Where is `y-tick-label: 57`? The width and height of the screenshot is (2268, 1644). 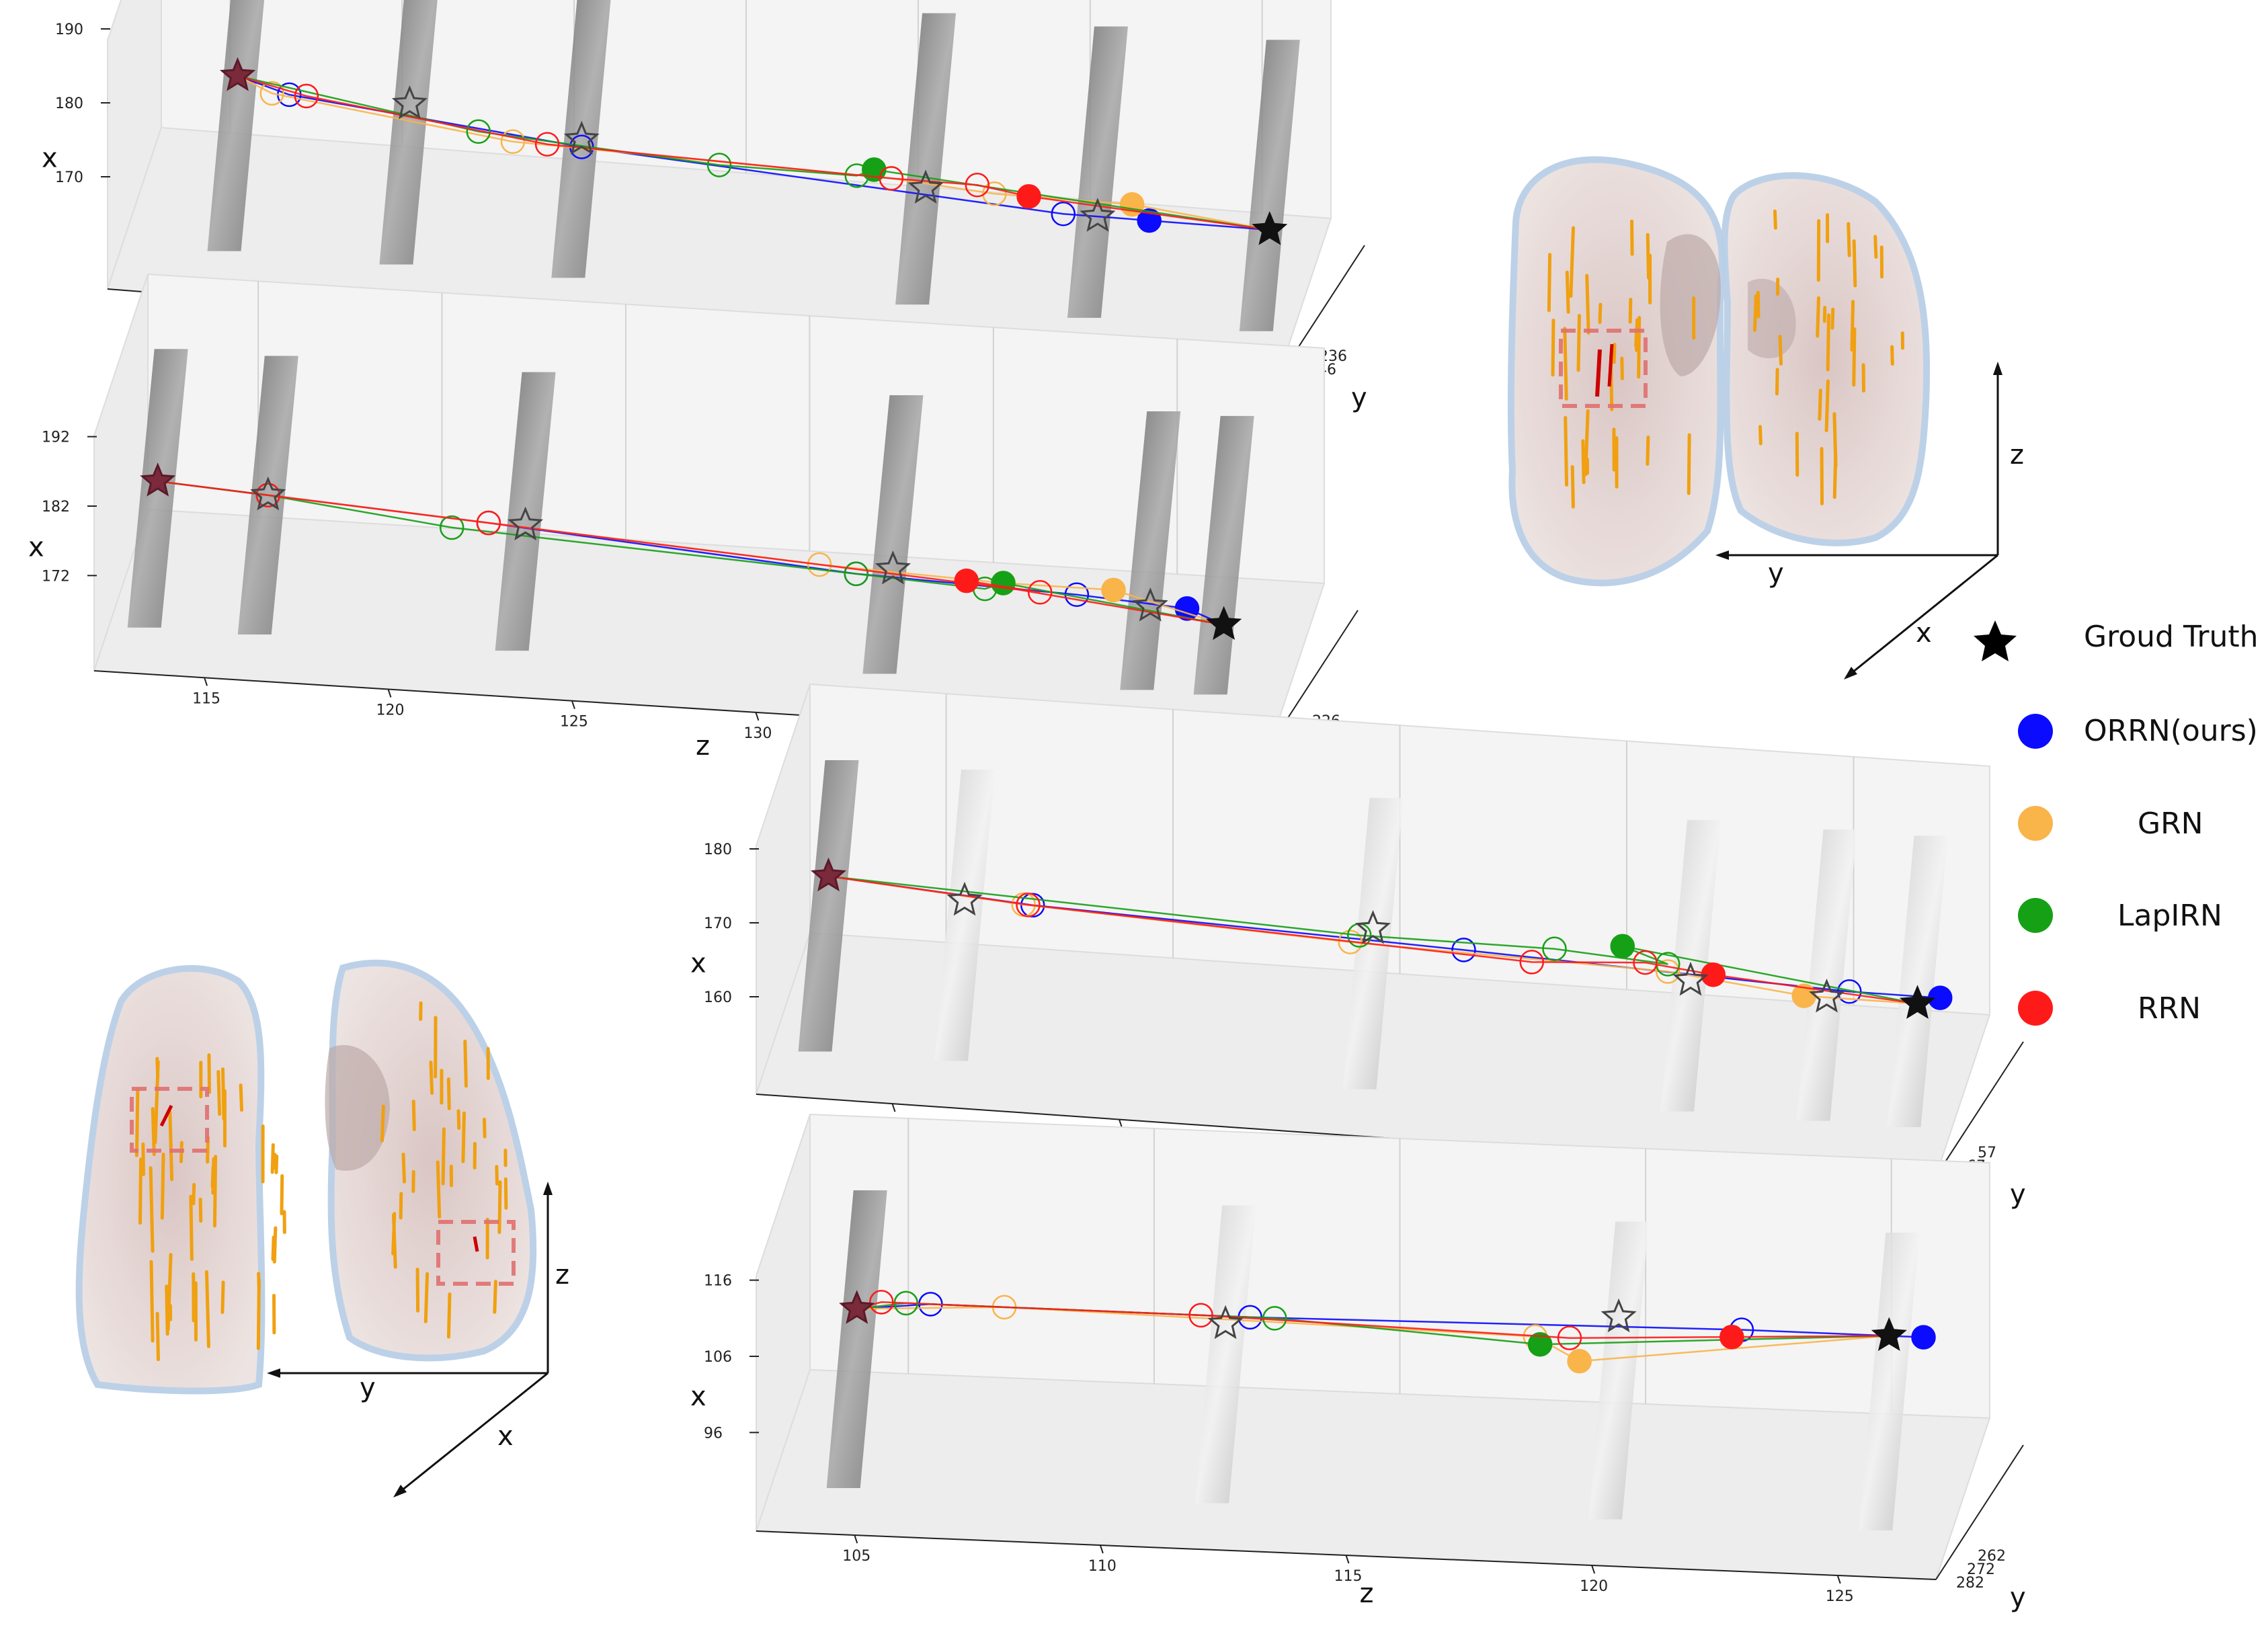
y-tick-label: 57 is located at coordinates (1987, 1153).